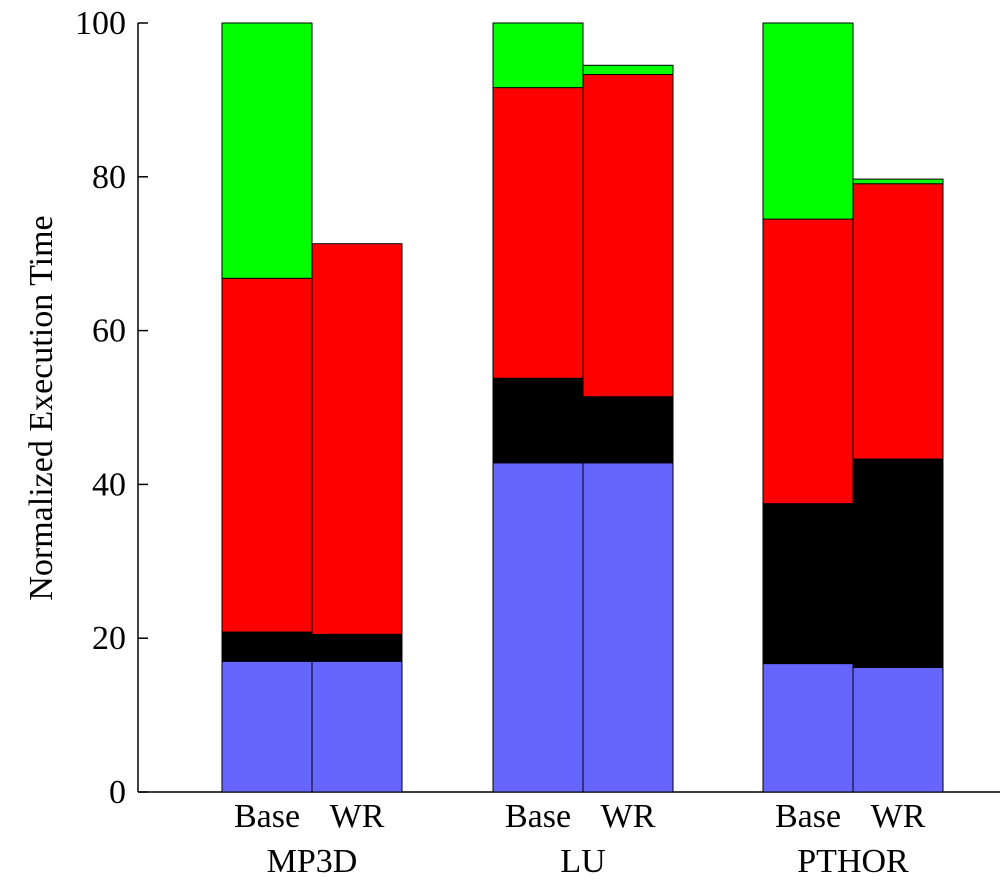  What do you see at coordinates (853, 861) in the screenshot?
I see `group-label: PTHOR` at bounding box center [853, 861].